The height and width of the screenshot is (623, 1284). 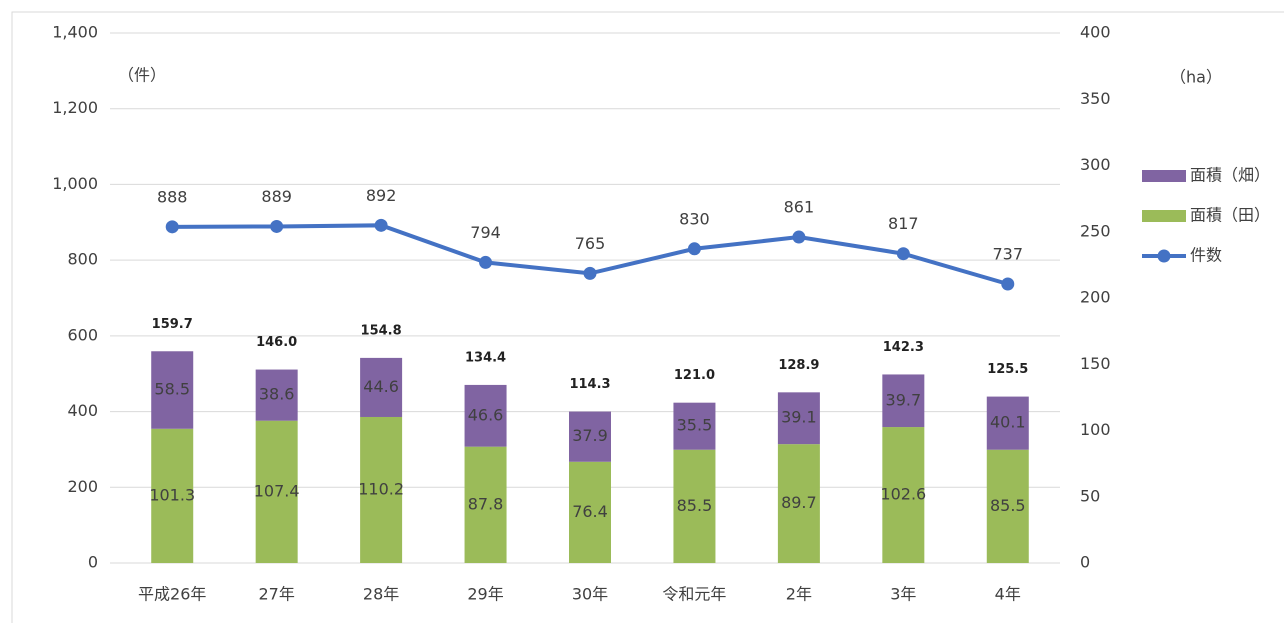 What do you see at coordinates (590, 243) in the screenshot?
I see `line-value-label: 765` at bounding box center [590, 243].